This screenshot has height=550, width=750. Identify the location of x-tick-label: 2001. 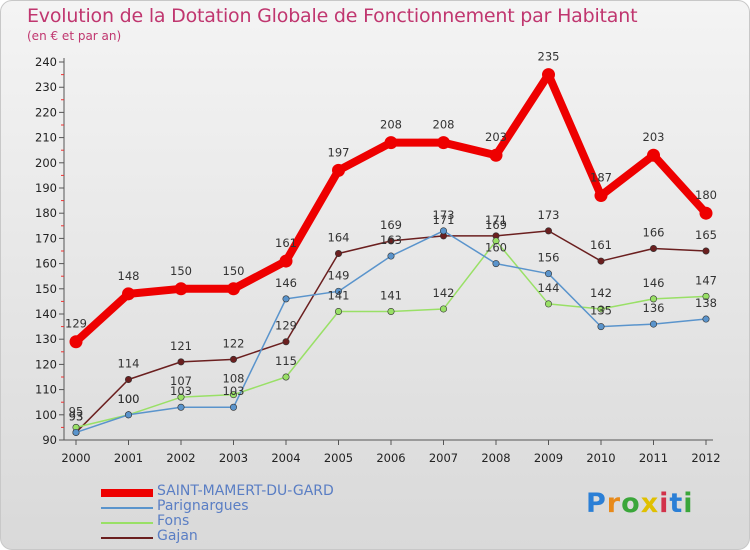
(128, 458).